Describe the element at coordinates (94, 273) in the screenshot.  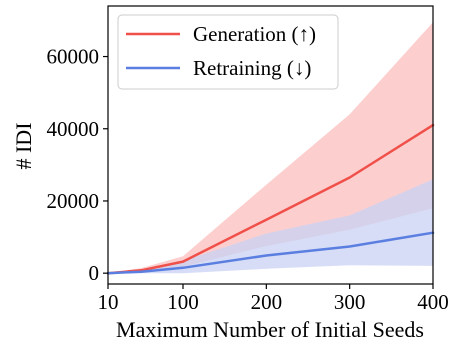
I see `y-tick-label: 0` at that location.